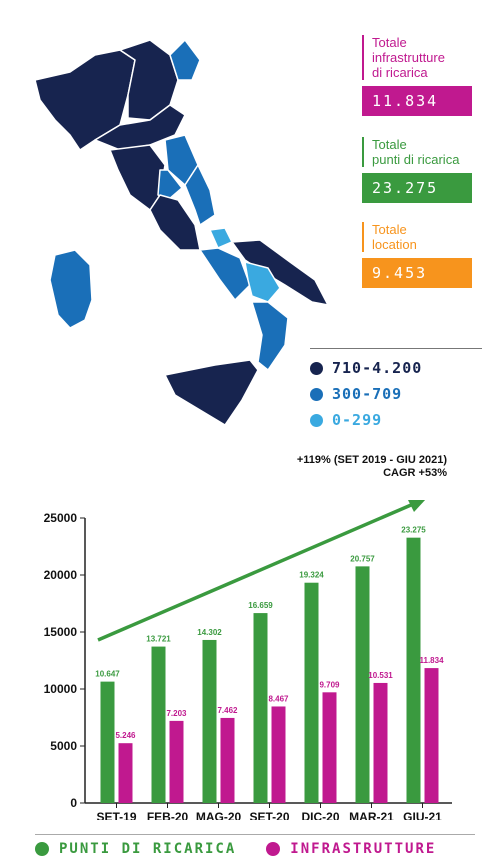  Describe the element at coordinates (170, 185) in the screenshot. I see `map-region-umbria` at that location.